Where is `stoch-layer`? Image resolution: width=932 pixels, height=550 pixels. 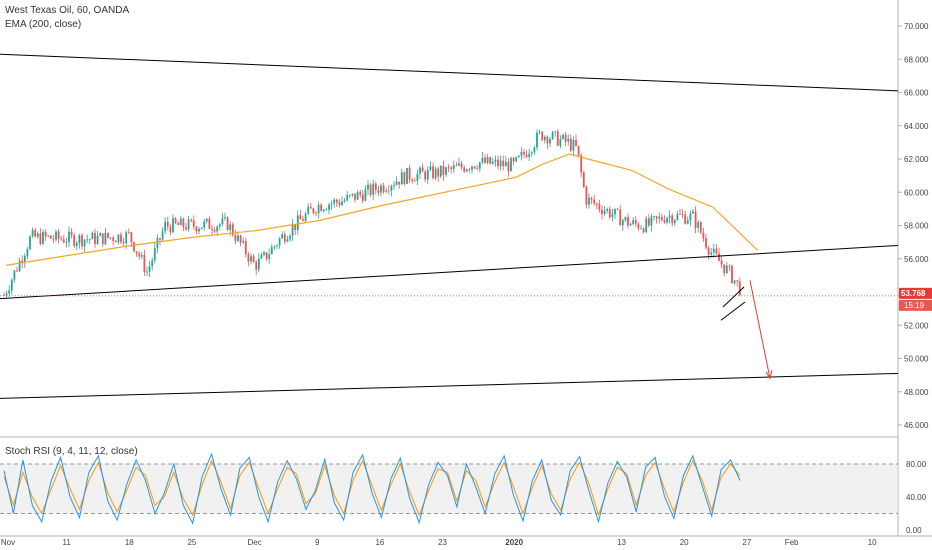 stoch-layer is located at coordinates (372, 488).